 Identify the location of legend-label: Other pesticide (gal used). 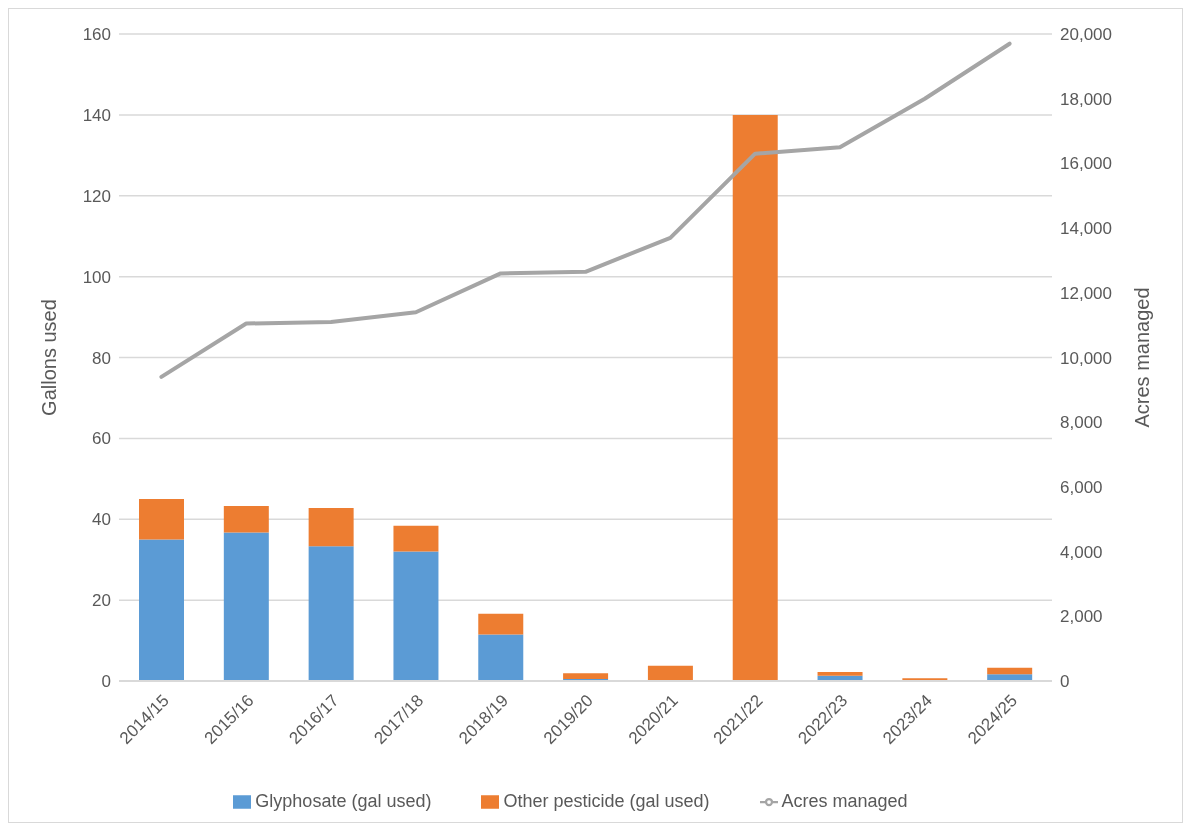
(606, 801).